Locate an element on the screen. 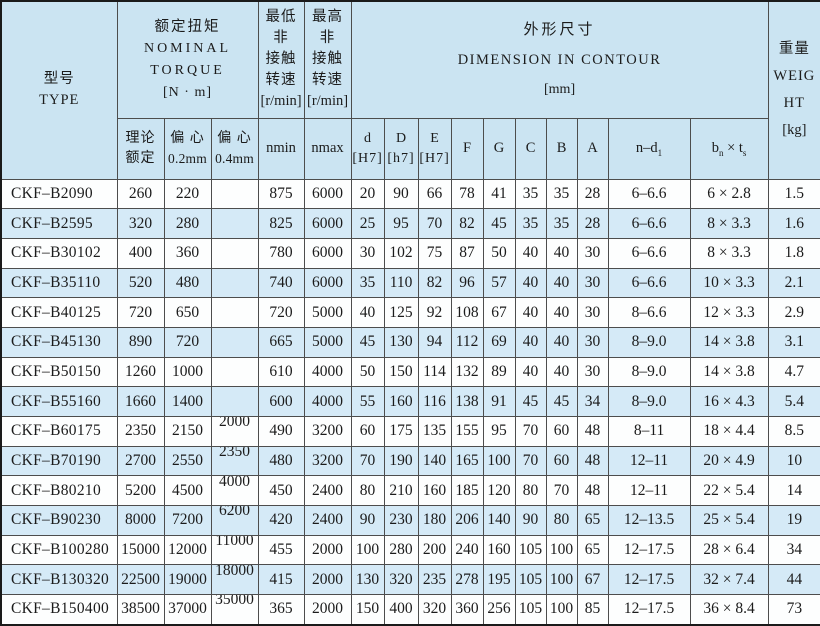 The height and width of the screenshot is (626, 820). cell-torque_ecc02: 220 is located at coordinates (187, 194).